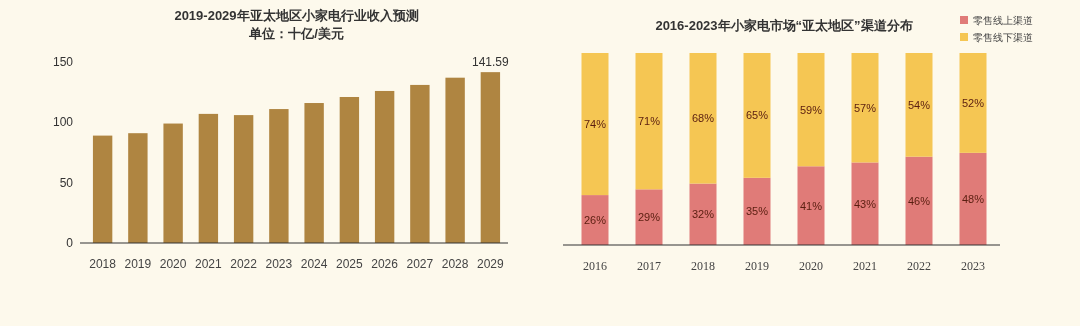 Image resolution: width=1080 pixels, height=326 pixels. I want to click on x-tick-label: 2027, so click(420, 264).